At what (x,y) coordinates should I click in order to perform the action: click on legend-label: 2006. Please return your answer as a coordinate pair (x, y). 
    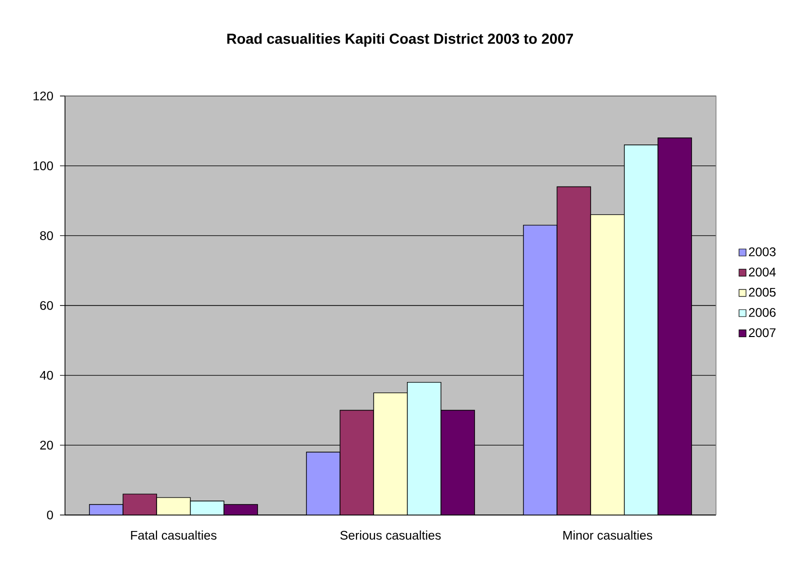
    Looking at the image, I should click on (762, 312).